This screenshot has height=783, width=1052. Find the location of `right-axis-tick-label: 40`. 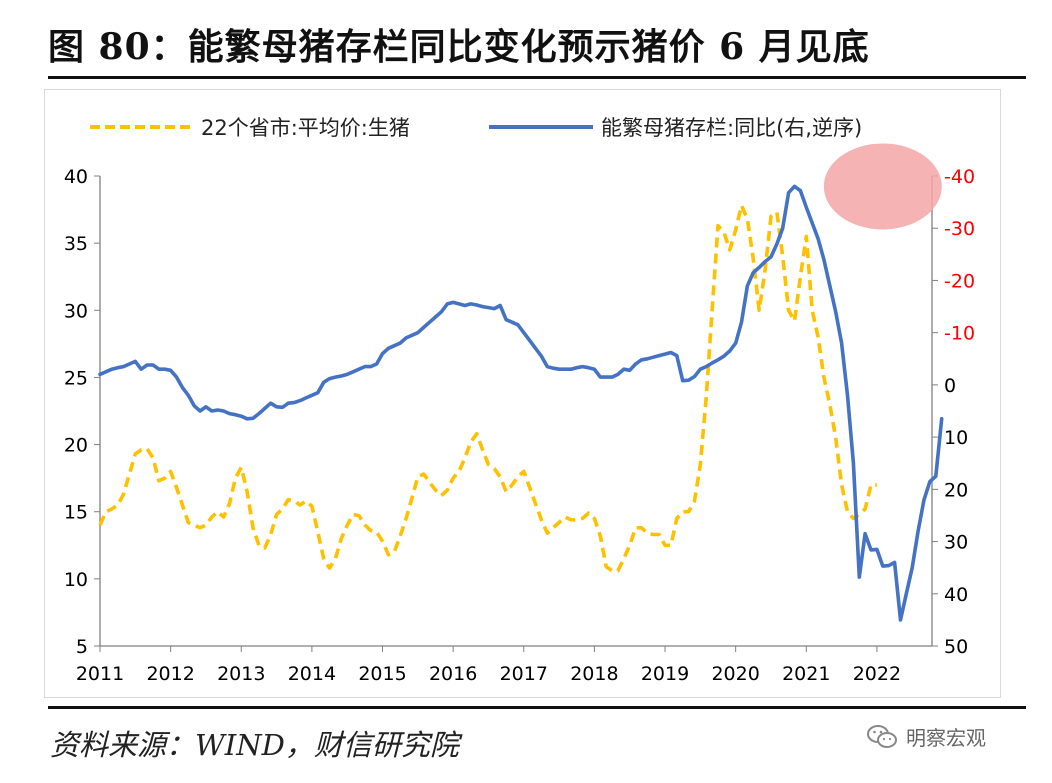

right-axis-tick-label: 40 is located at coordinates (956, 595).